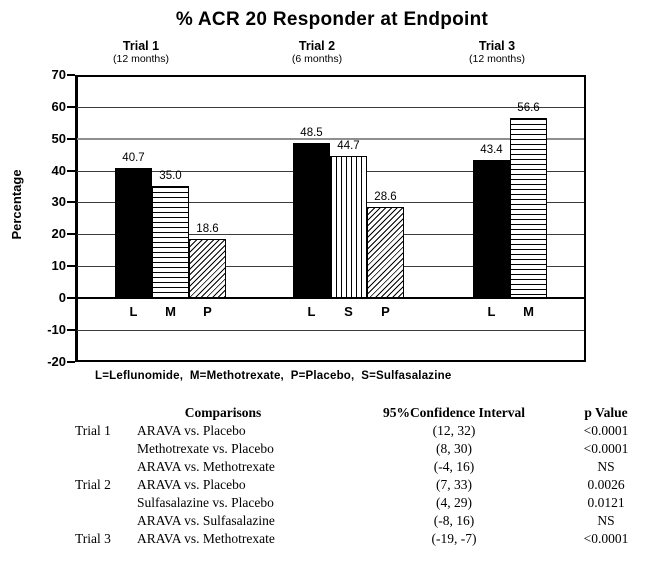  I want to click on y-tick-label-30: 30, so click(58, 201).